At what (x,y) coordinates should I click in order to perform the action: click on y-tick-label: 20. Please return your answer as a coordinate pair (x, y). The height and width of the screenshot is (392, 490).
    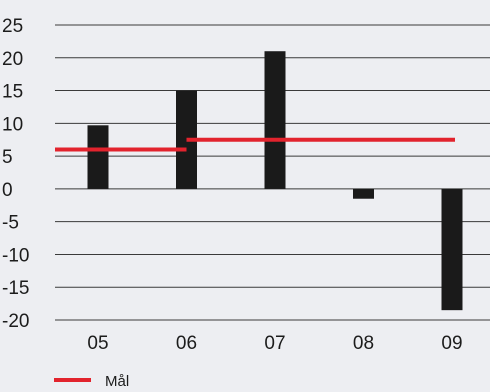
    Looking at the image, I should click on (12, 59).